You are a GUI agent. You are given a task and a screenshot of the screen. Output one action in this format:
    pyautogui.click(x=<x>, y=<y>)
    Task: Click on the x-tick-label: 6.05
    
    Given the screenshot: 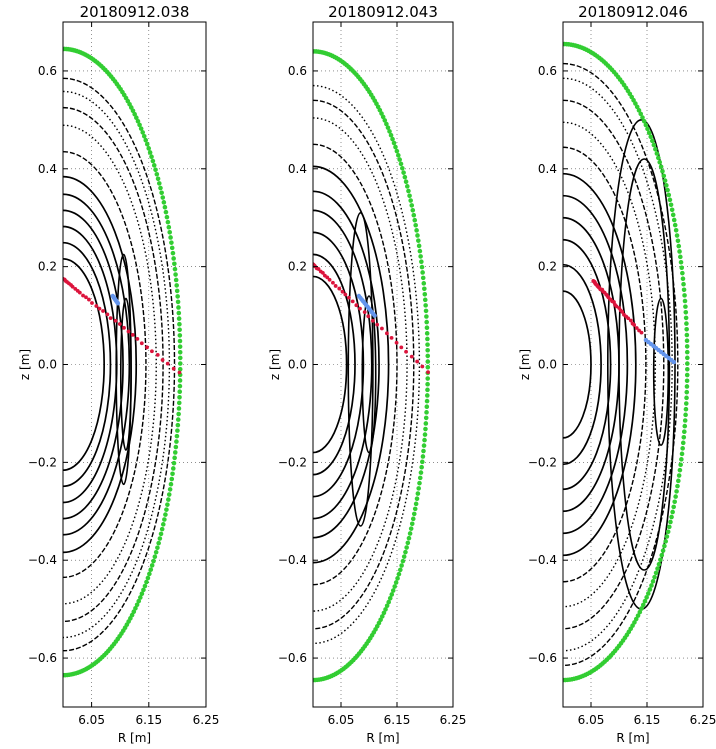 What is the action you would take?
    pyautogui.click(x=91, y=720)
    